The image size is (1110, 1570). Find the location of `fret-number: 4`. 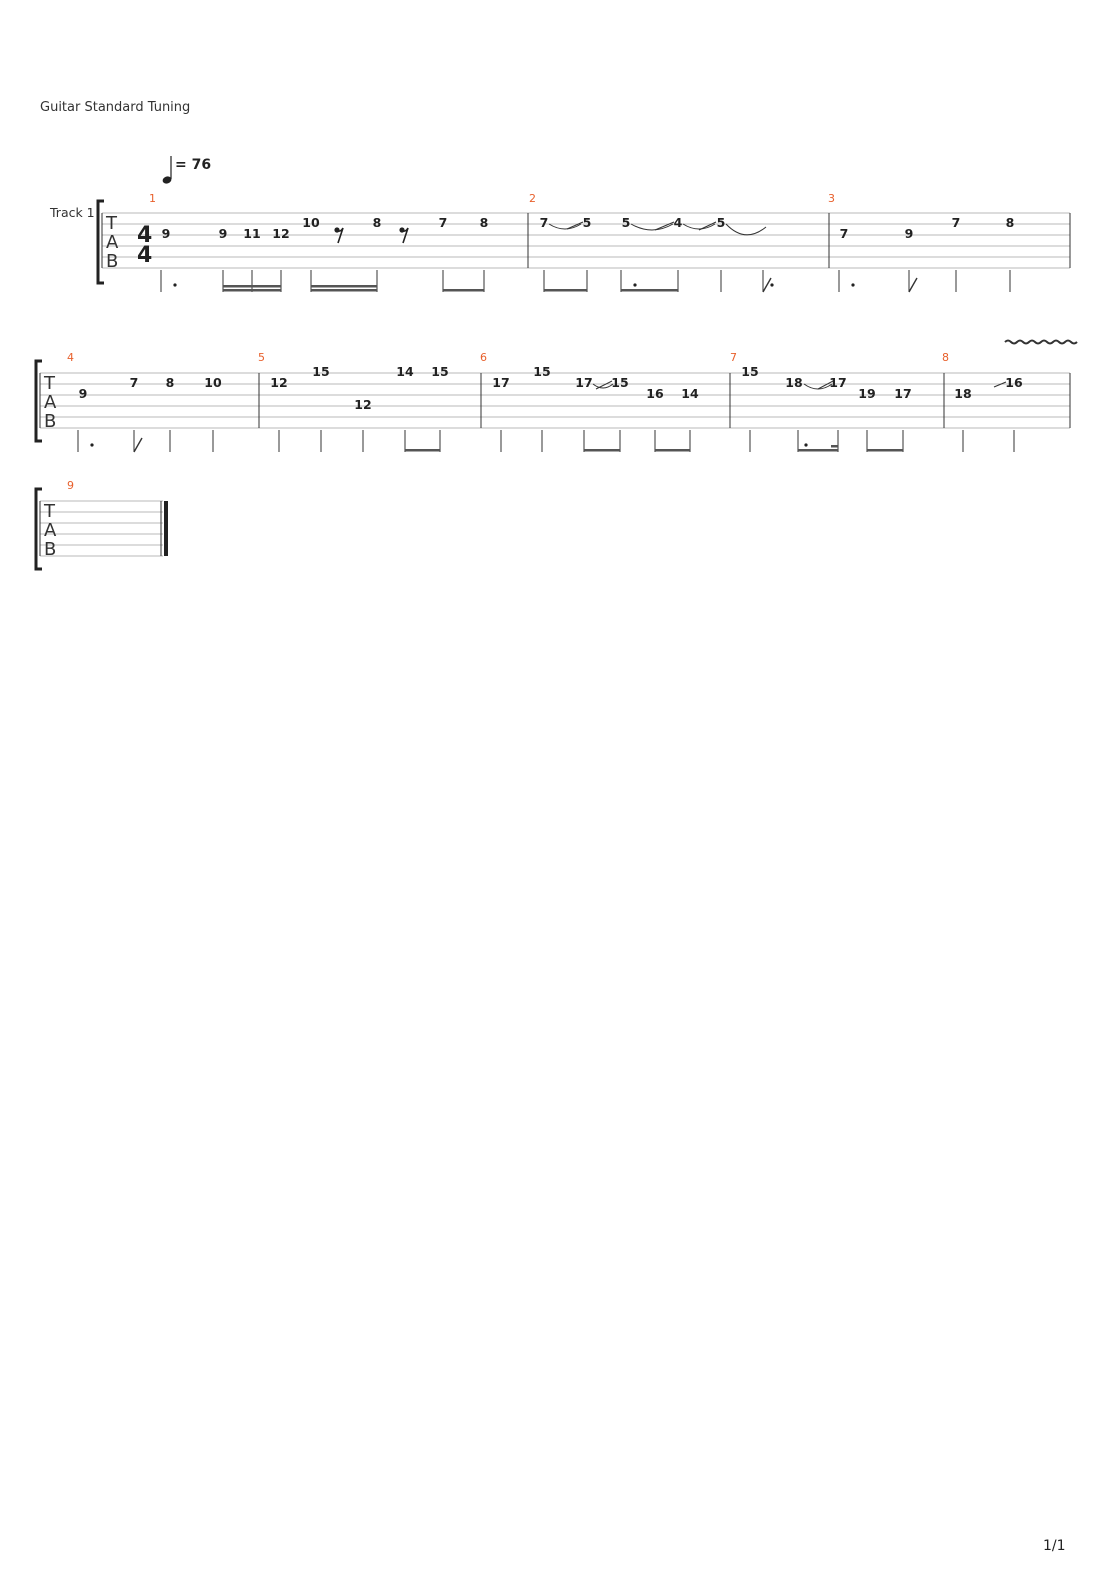

fret-number: 4 is located at coordinates (678, 222).